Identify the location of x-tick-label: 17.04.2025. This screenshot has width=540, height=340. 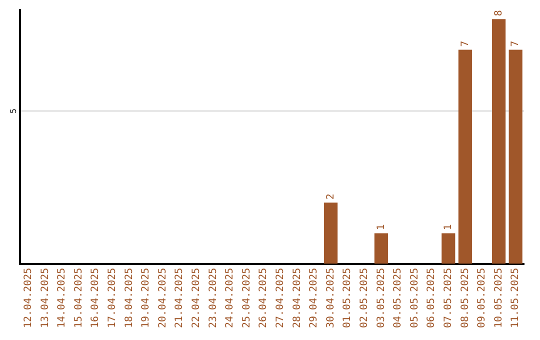
(112, 298).